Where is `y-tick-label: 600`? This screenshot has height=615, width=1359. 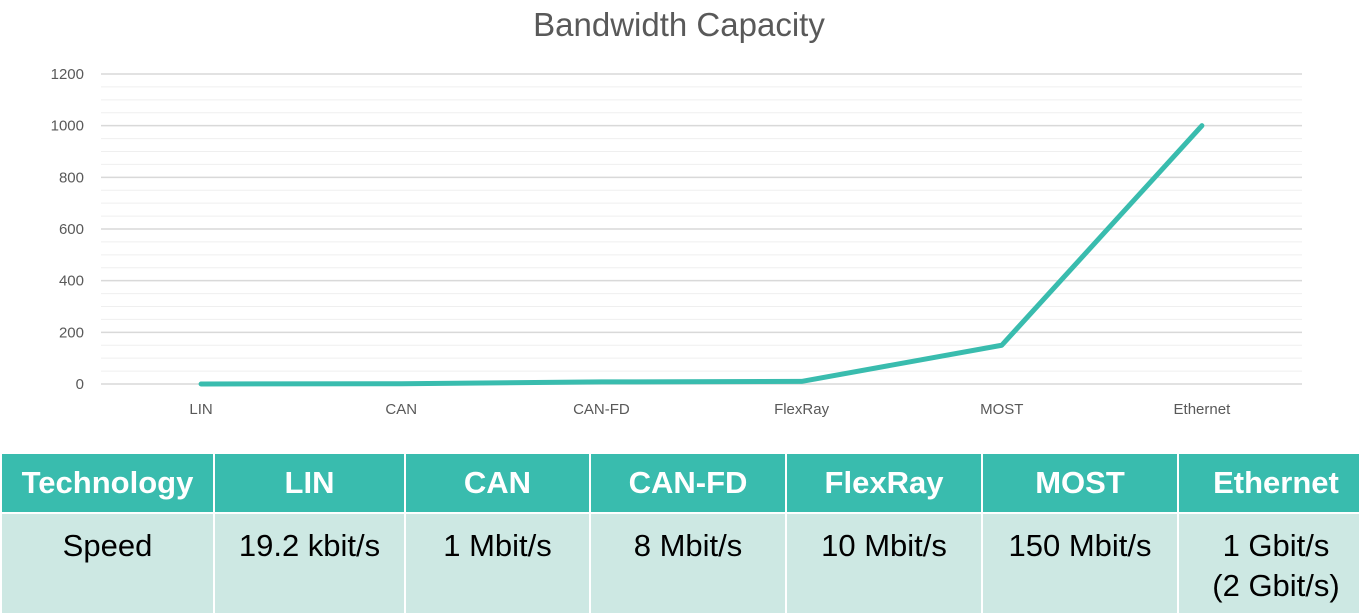 y-tick-label: 600 is located at coordinates (71, 229).